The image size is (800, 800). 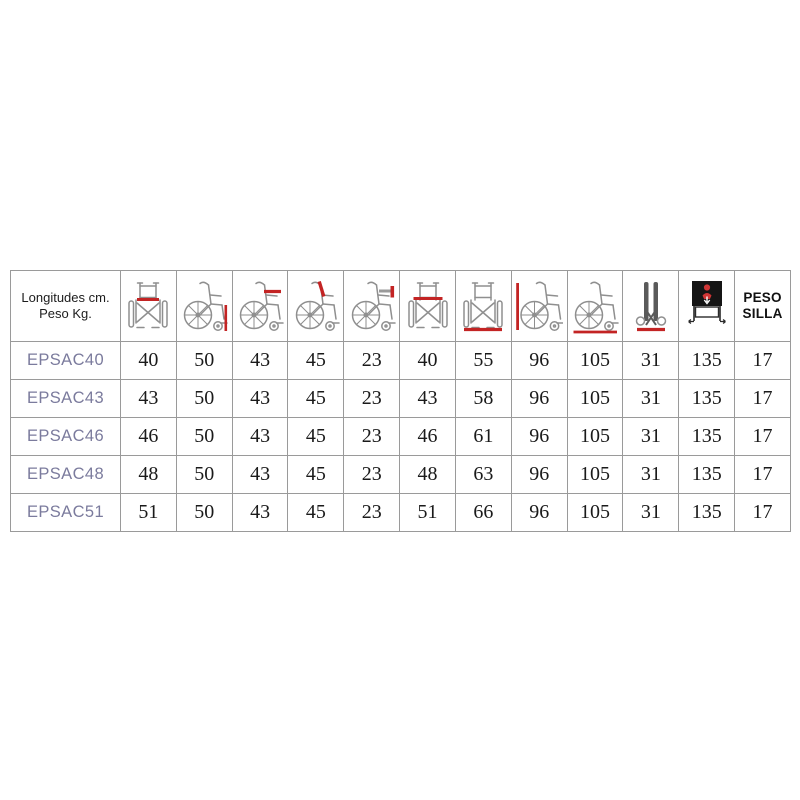 What do you see at coordinates (483, 436) in the screenshot?
I see `value-cell: 61` at bounding box center [483, 436].